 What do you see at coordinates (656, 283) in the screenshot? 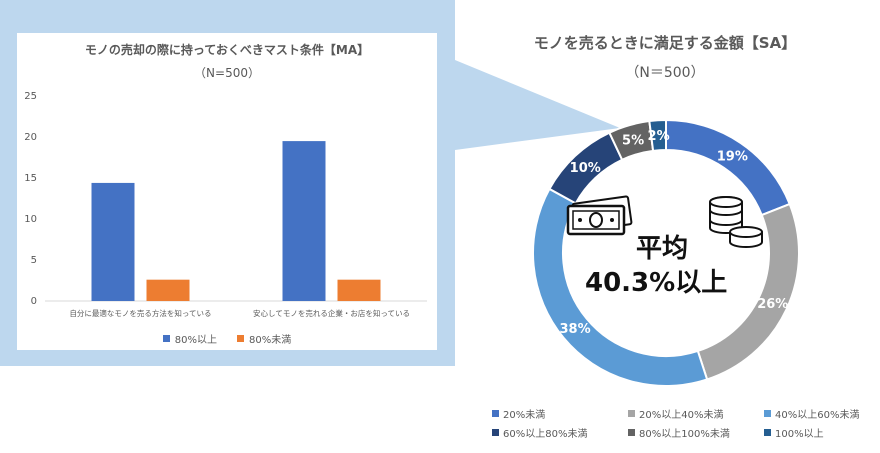
I see `donut-center-label-bottom: 40.3%以上` at bounding box center [656, 283].